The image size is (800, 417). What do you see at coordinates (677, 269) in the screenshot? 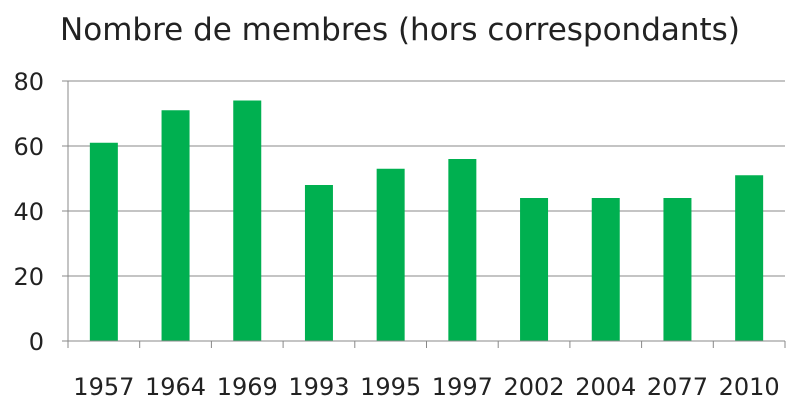
I see `bar-2077` at bounding box center [677, 269].